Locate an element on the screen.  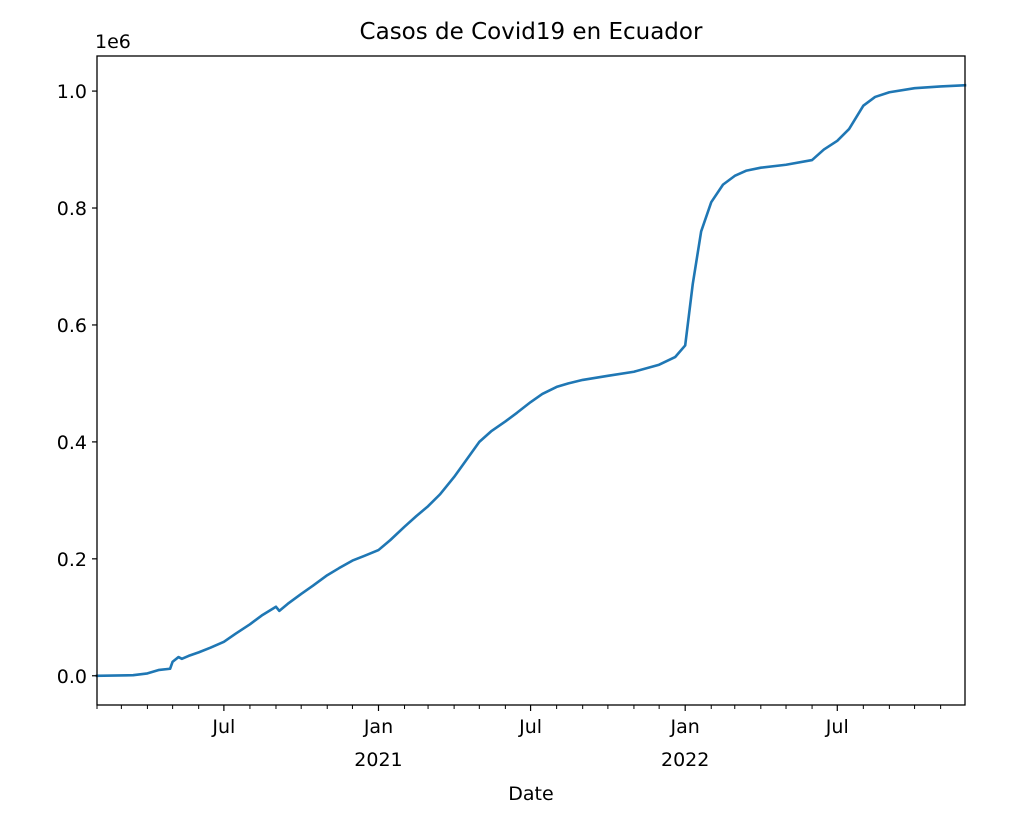
y-axis-offset-label: 1e6 is located at coordinates (113, 42).